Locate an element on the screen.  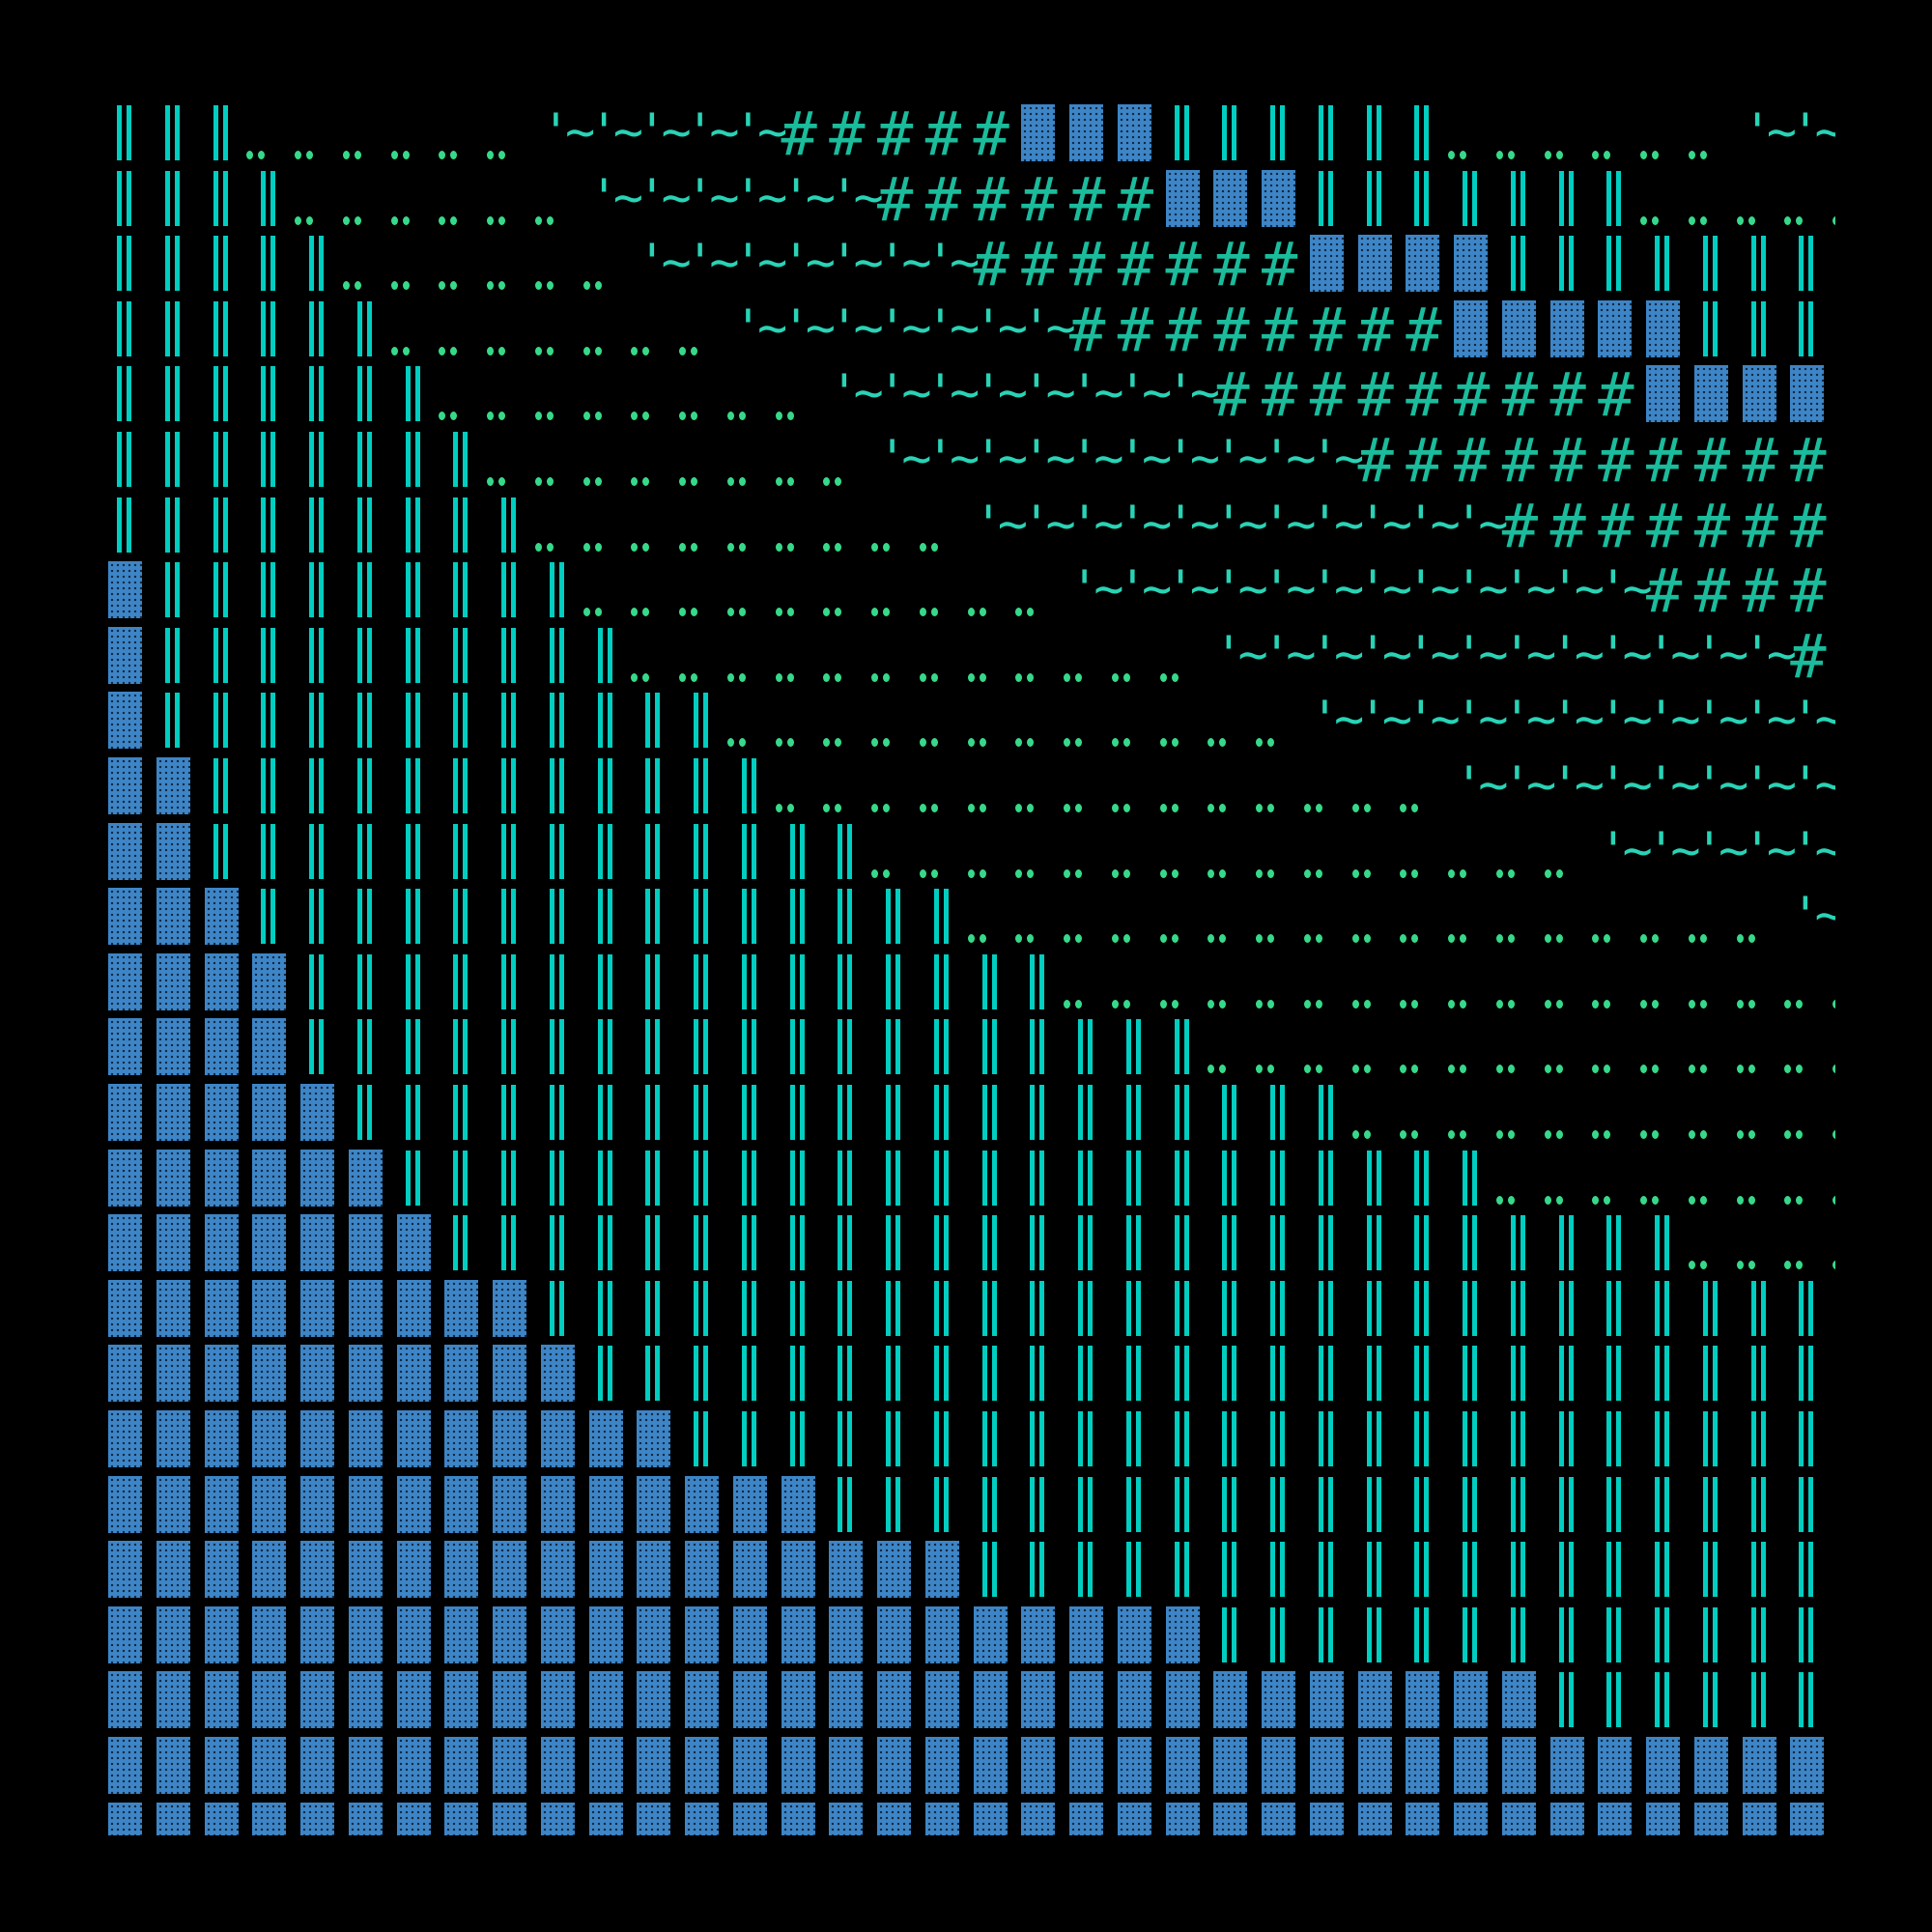
hash-cell: # is located at coordinates (1231, 329).